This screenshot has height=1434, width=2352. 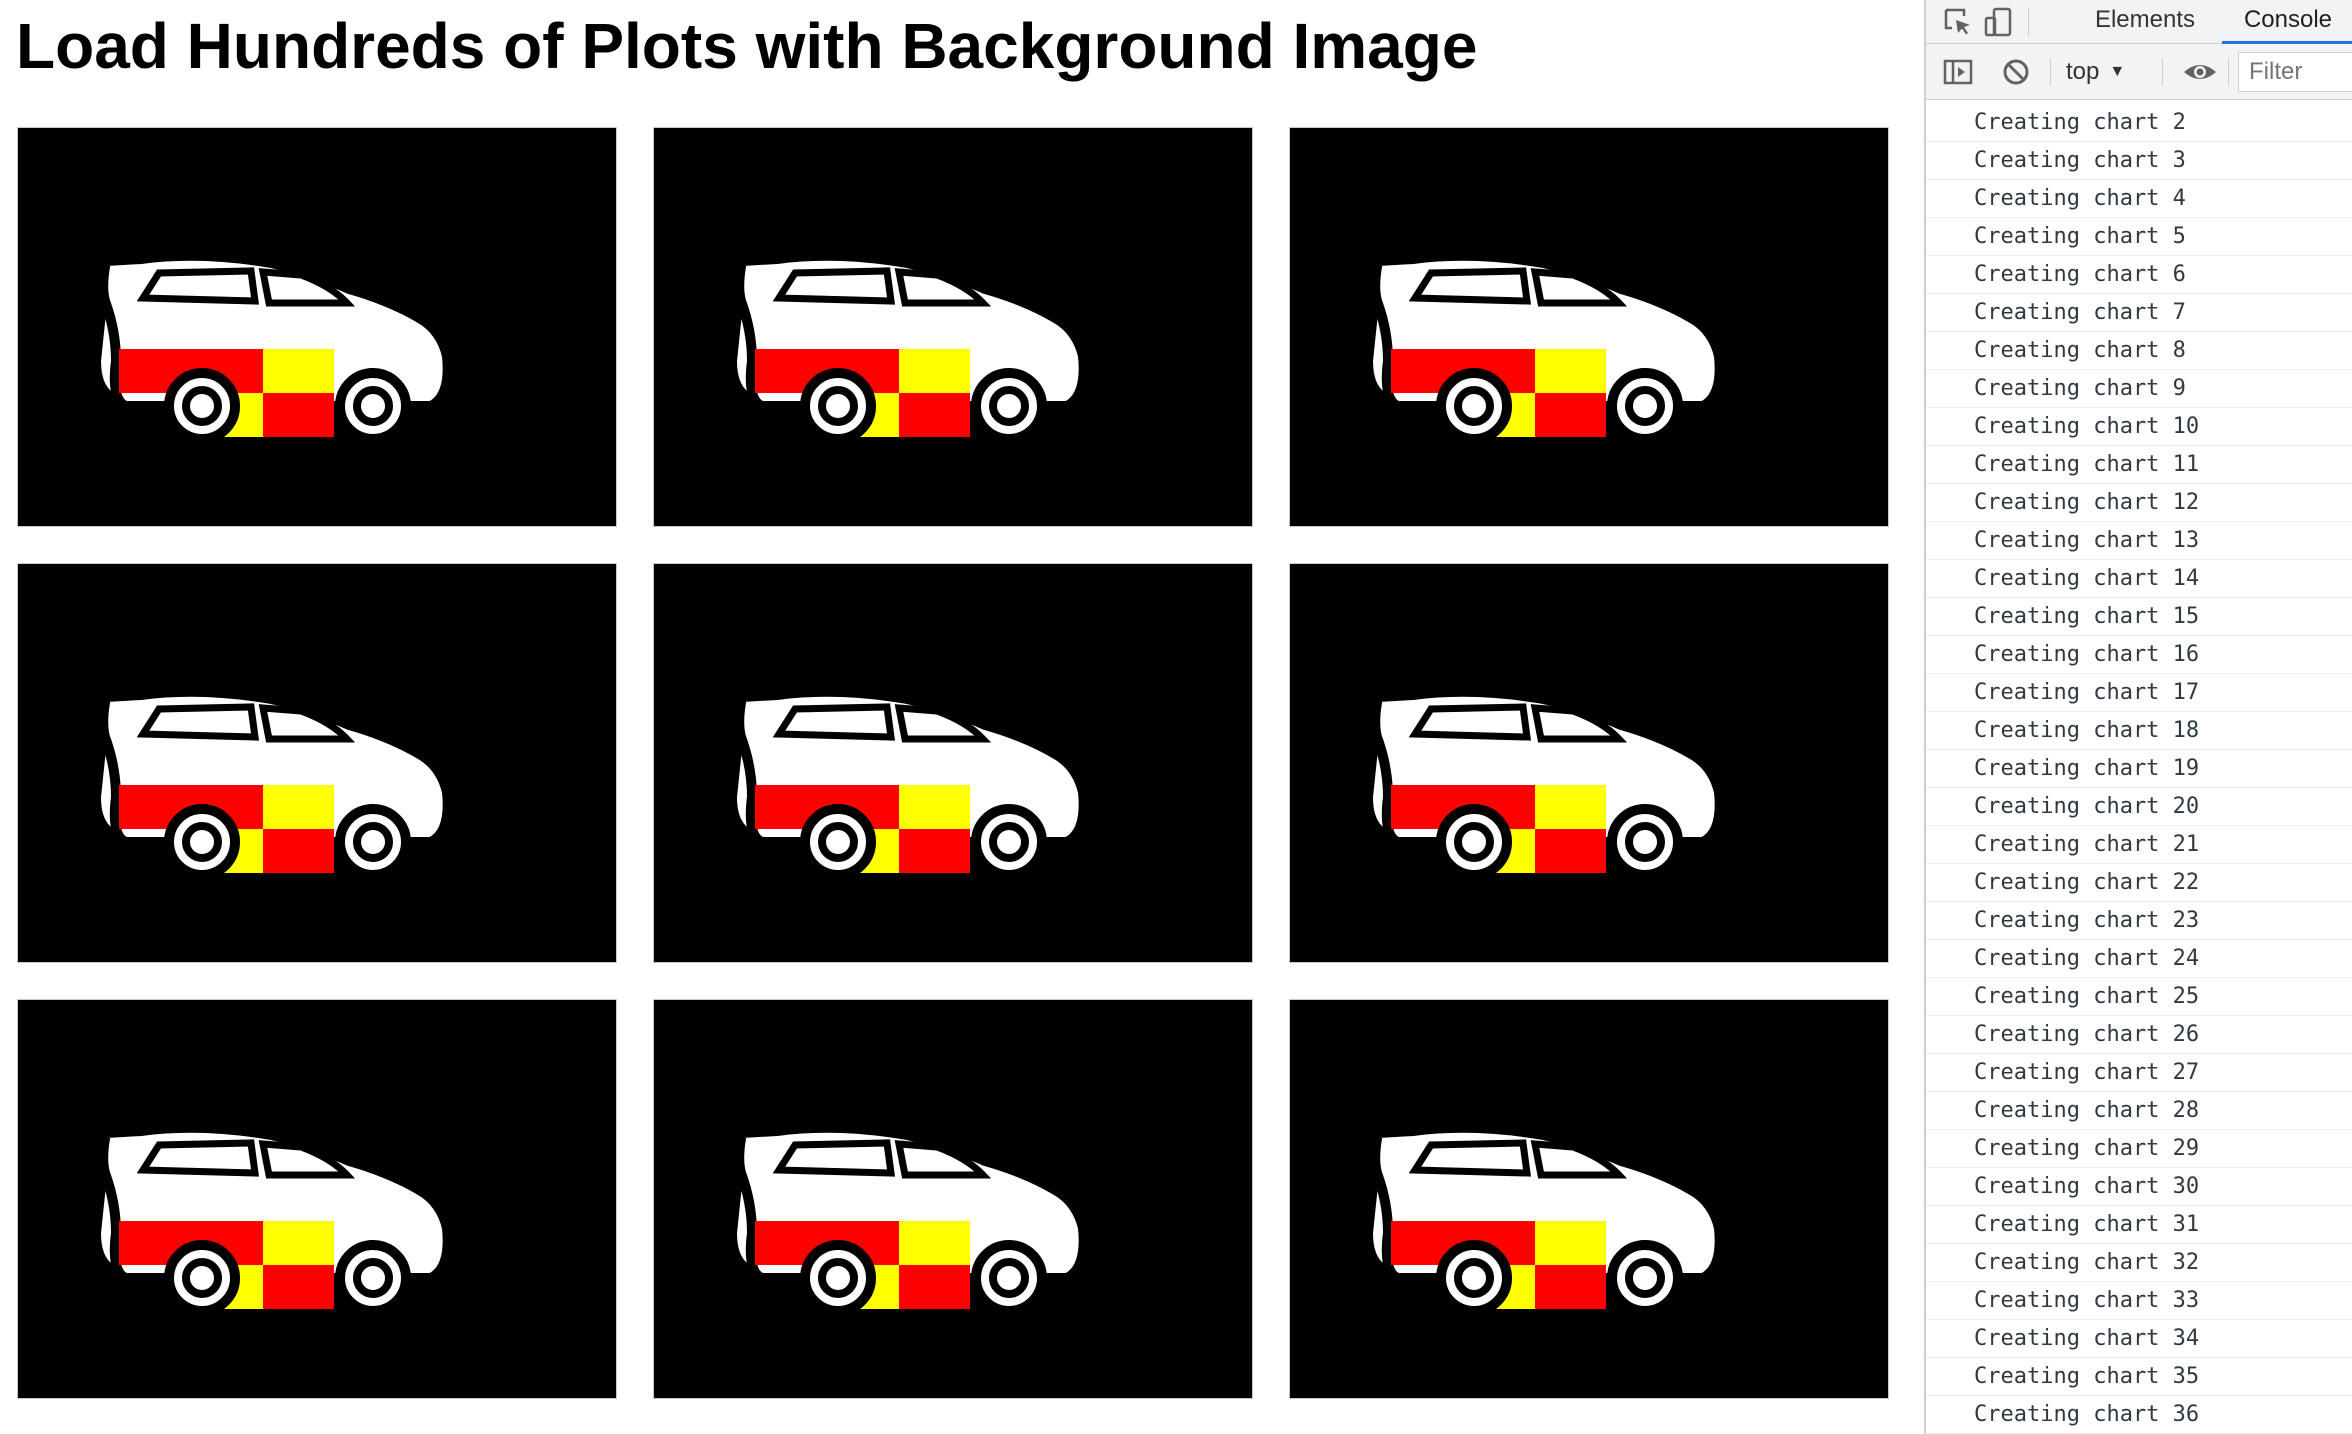 I want to click on console-message: Creating chart 22, so click(x=2139, y=883).